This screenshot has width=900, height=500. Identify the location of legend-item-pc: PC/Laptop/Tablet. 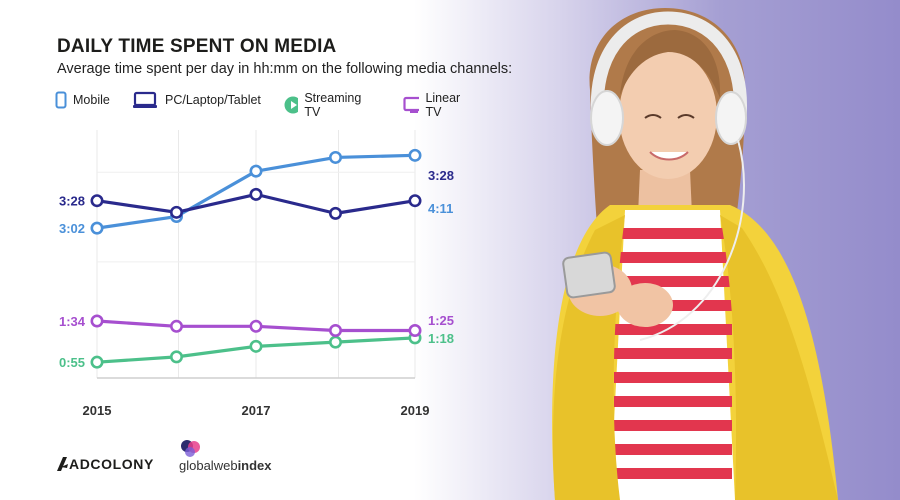
(197, 100).